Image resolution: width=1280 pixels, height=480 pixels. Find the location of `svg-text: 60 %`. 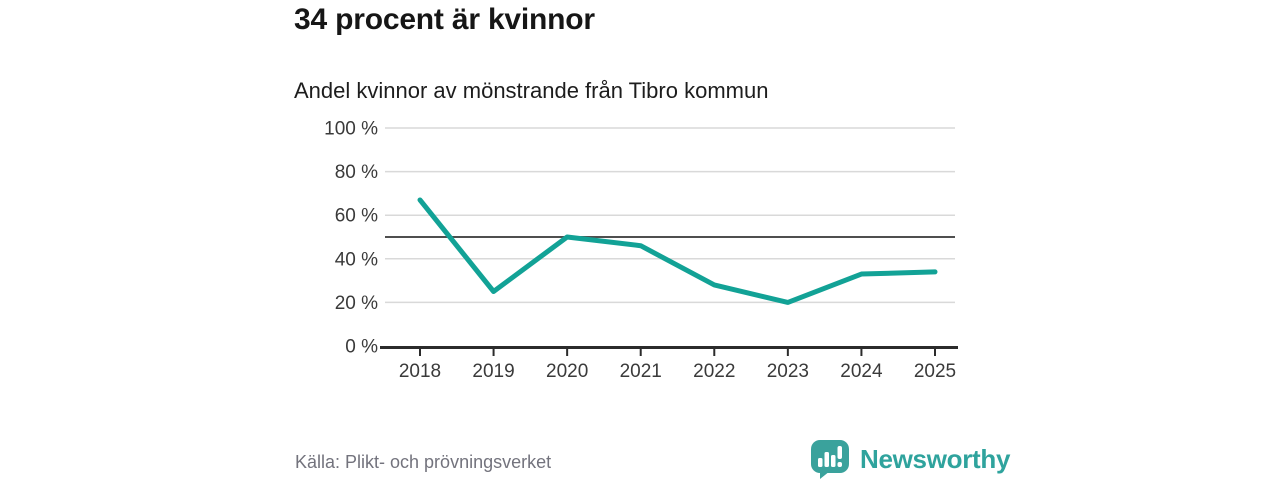

svg-text: 60 % is located at coordinates (356, 216).